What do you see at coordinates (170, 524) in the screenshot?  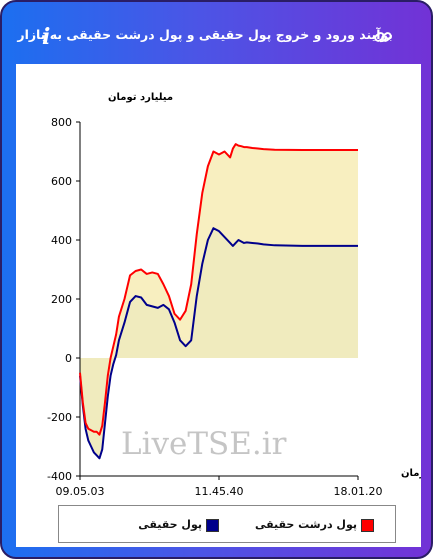 I see `legend-label-real-money: پول حقیقی` at bounding box center [170, 524].